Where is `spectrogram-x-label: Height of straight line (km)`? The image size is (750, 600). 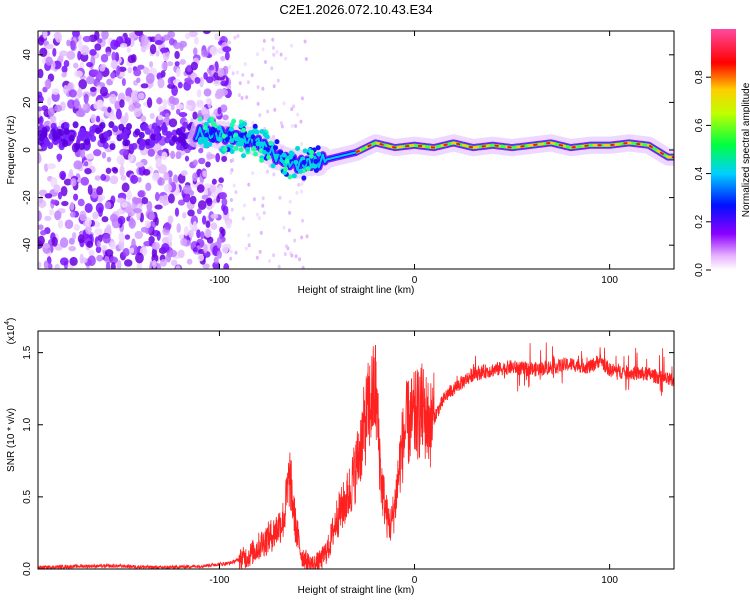 spectrogram-x-label: Height of straight line (km) is located at coordinates (356, 290).